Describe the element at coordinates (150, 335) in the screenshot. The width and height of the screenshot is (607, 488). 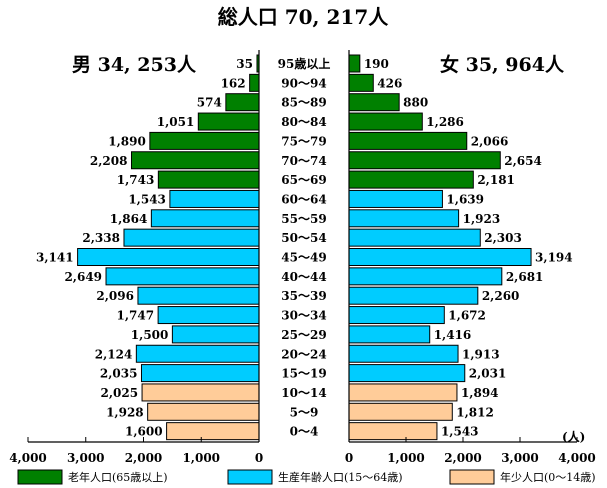
I see `male-value-label: 1,500` at that location.